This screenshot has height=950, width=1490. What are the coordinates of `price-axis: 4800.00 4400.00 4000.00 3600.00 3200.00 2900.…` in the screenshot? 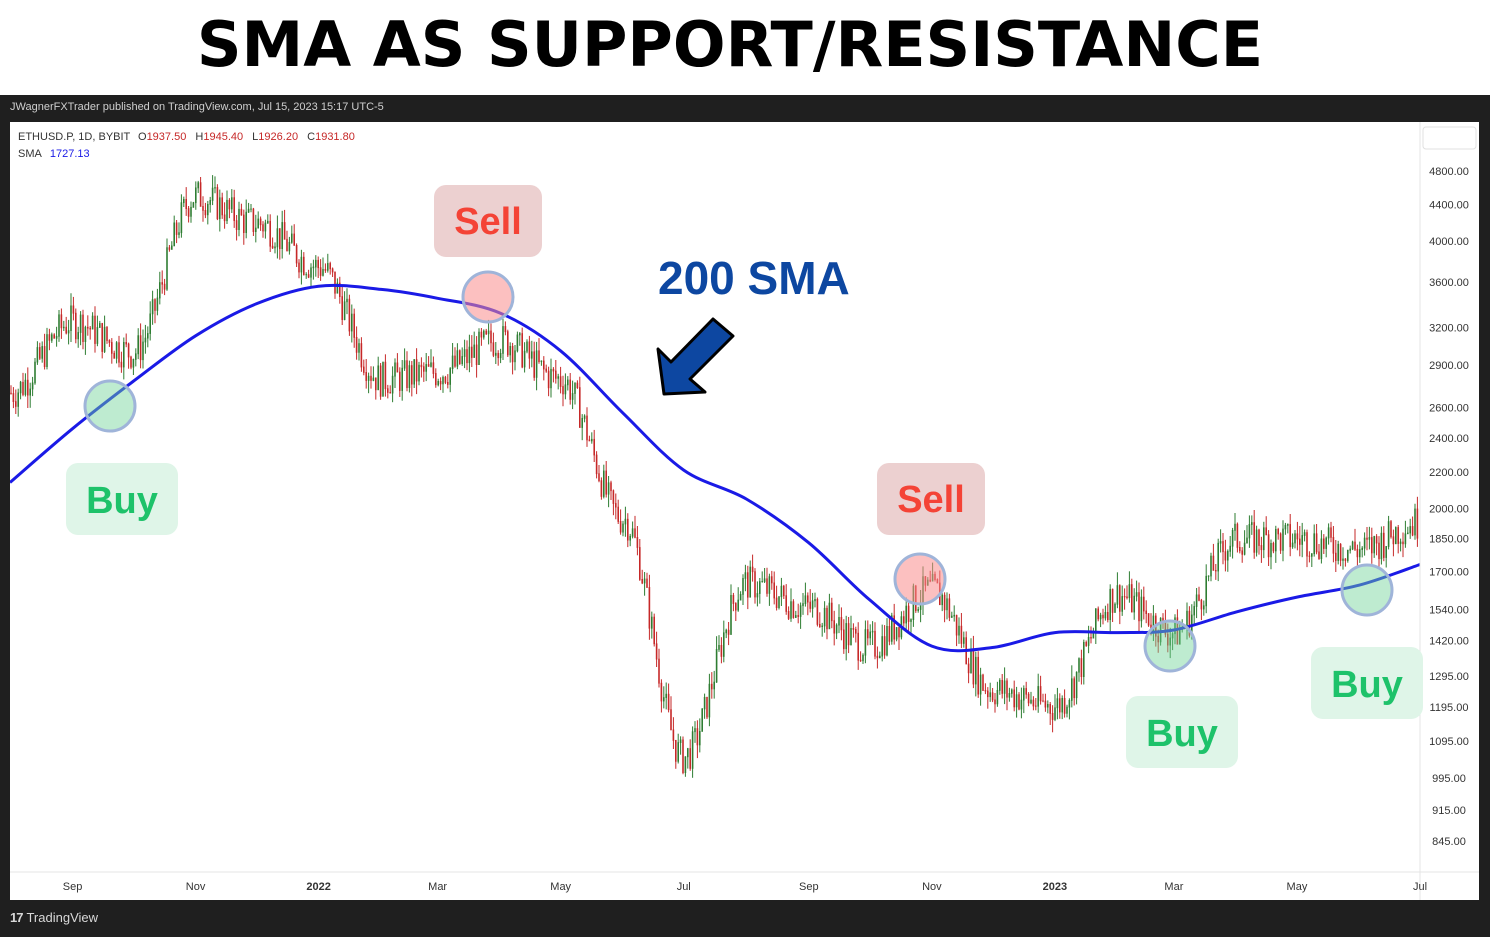 It's located at (1449, 507).